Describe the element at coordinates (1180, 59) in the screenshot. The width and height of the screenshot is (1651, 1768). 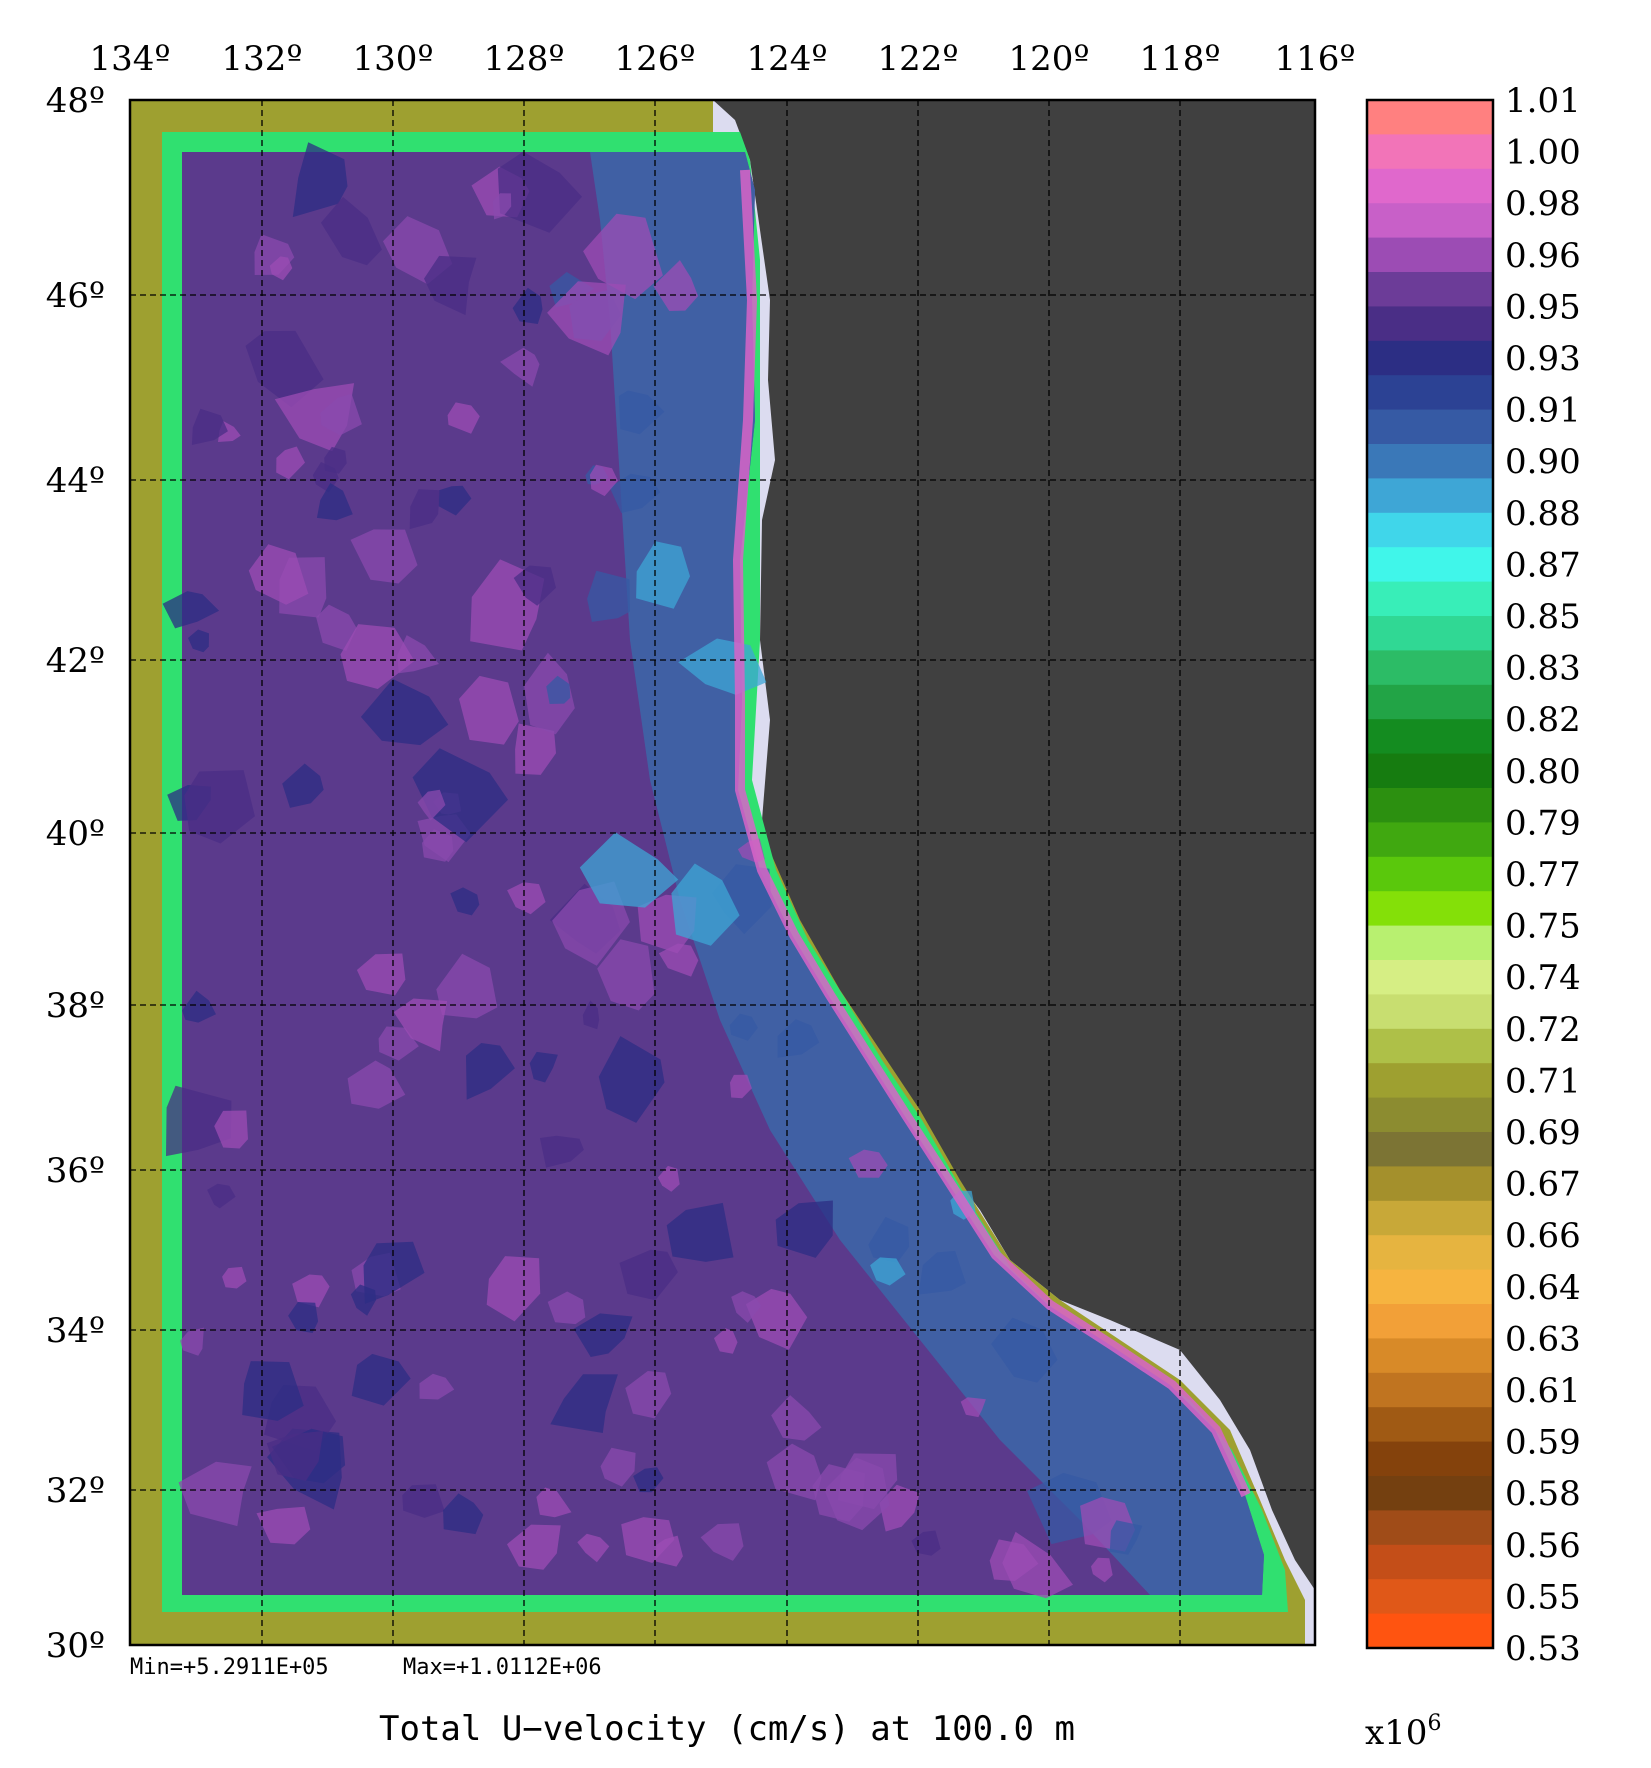
I see `longitude-tick-label: 118º` at that location.